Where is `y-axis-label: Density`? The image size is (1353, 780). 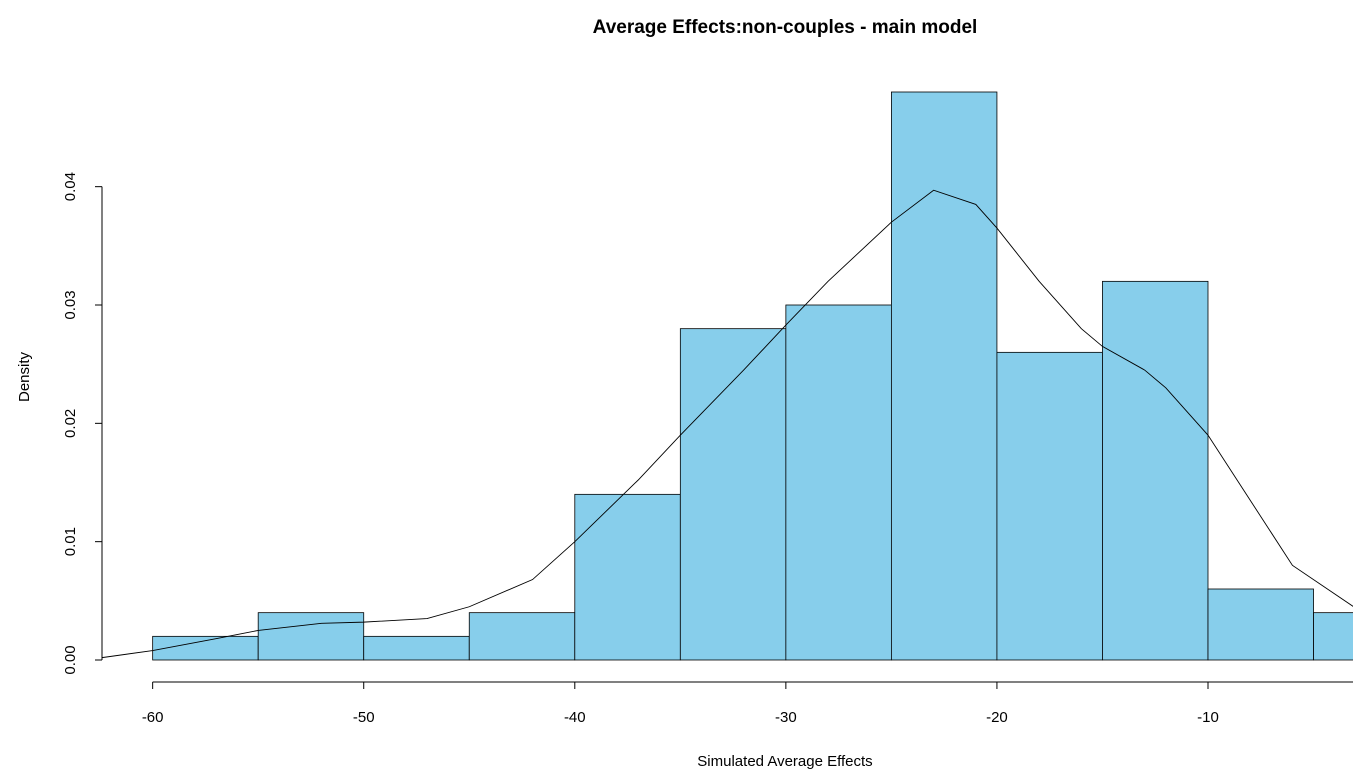
y-axis-label: Density is located at coordinates (24, 376).